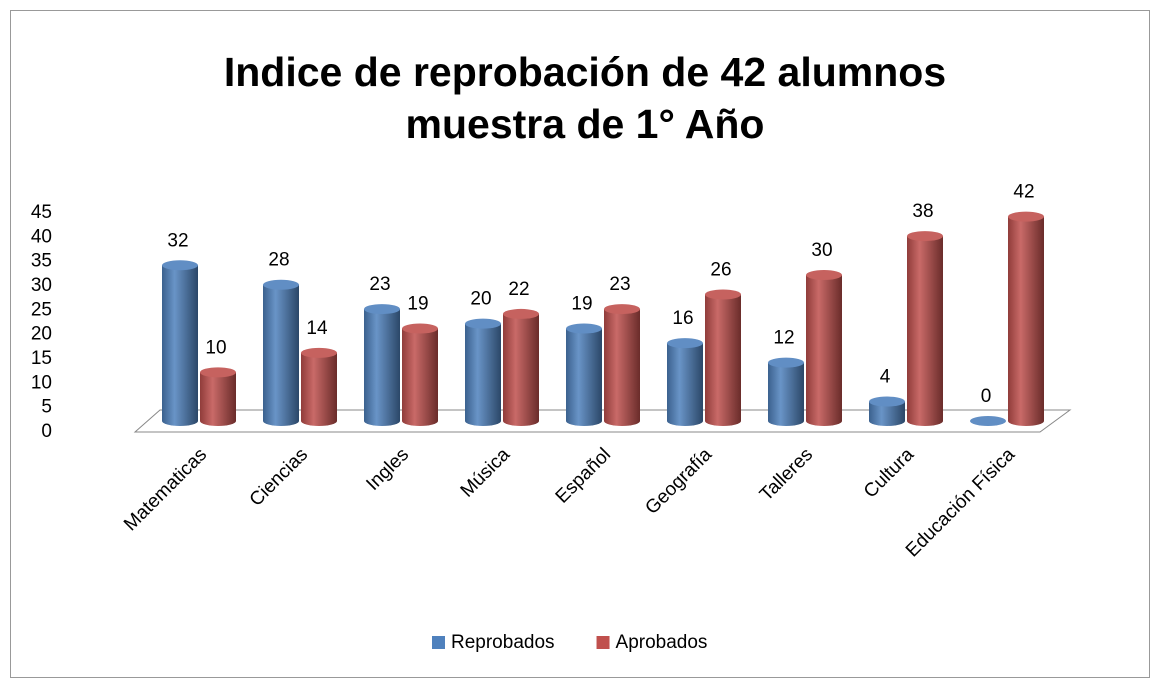 This screenshot has width=1151, height=679. What do you see at coordinates (986, 396) in the screenshot?
I see `value-label: 0` at bounding box center [986, 396].